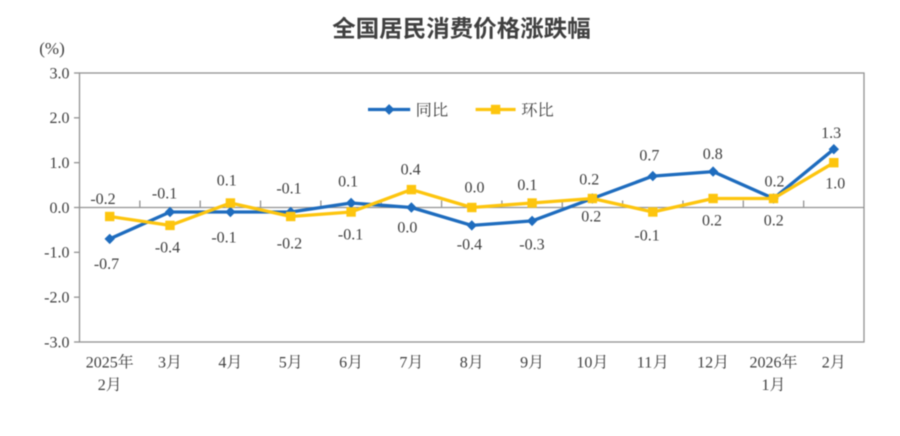 The image size is (900, 436). What do you see at coordinates (162, 363) in the screenshot?
I see `svg-text: 3` at bounding box center [162, 363].